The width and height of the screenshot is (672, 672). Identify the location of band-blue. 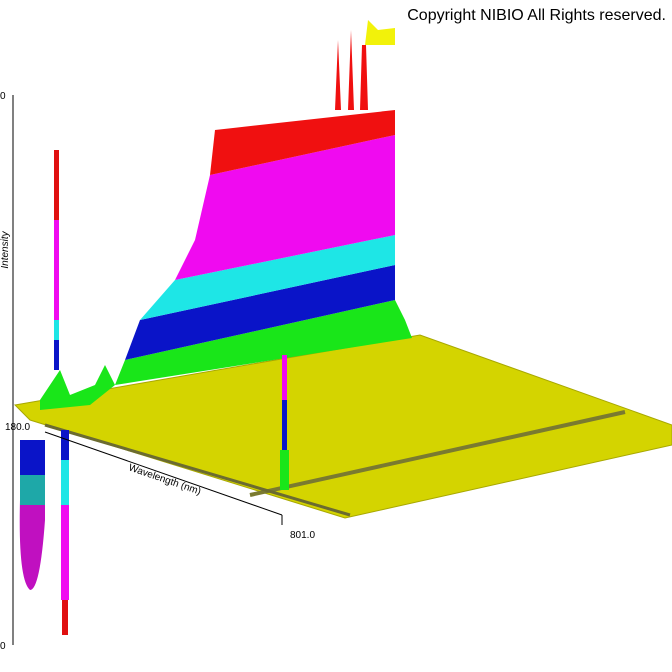
(260, 312).